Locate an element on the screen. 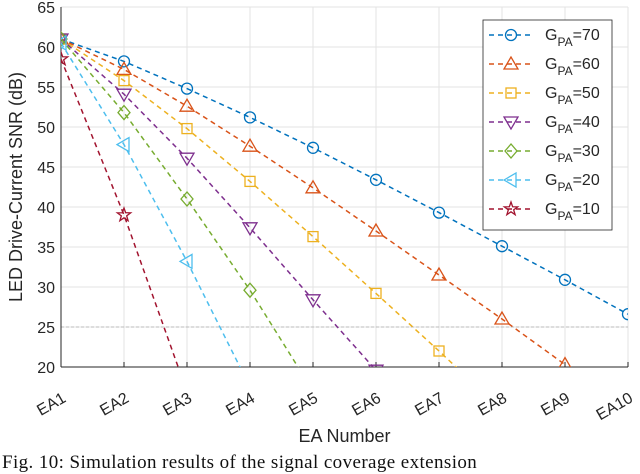 This screenshot has height=474, width=640. y-tick-label: 55 is located at coordinates (46, 88).